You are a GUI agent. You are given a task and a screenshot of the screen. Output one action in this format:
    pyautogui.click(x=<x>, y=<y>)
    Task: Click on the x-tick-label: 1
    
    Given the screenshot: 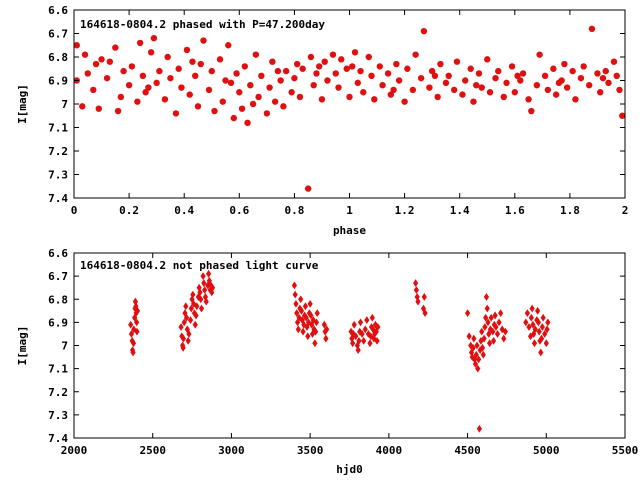 What is the action you would take?
    pyautogui.click(x=349, y=210)
    